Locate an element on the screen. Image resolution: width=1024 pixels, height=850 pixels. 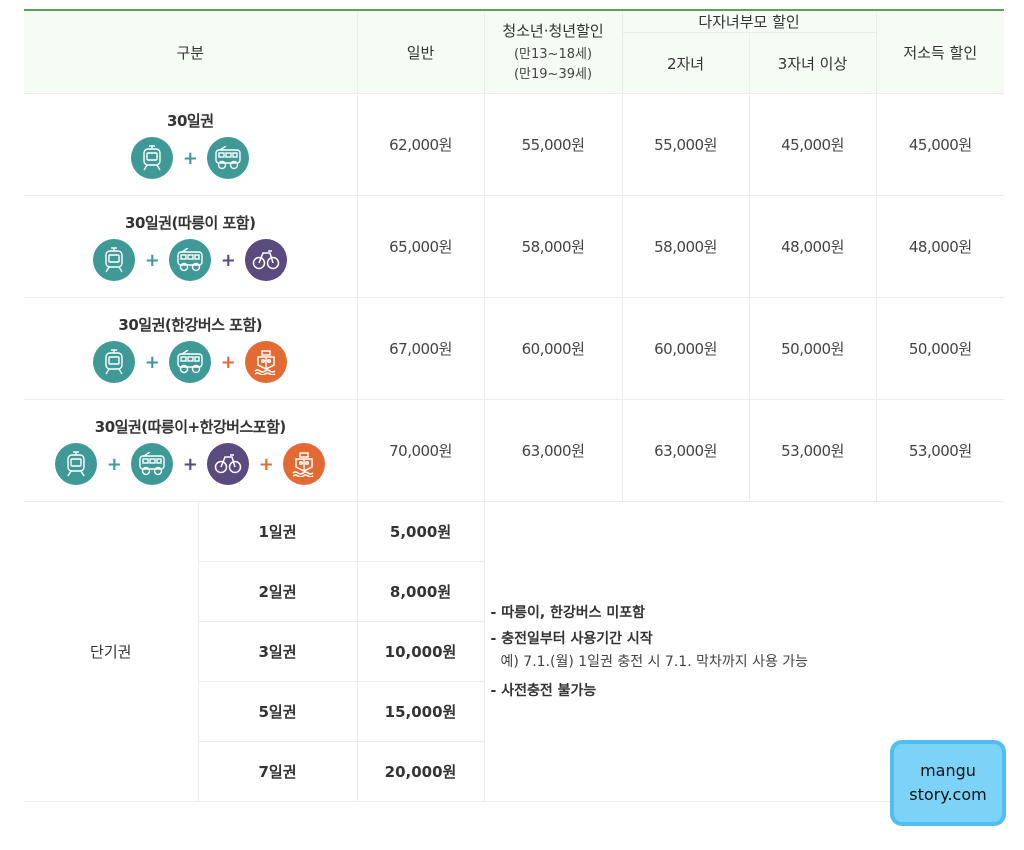
price-general: 65,000원 is located at coordinates (420, 246).